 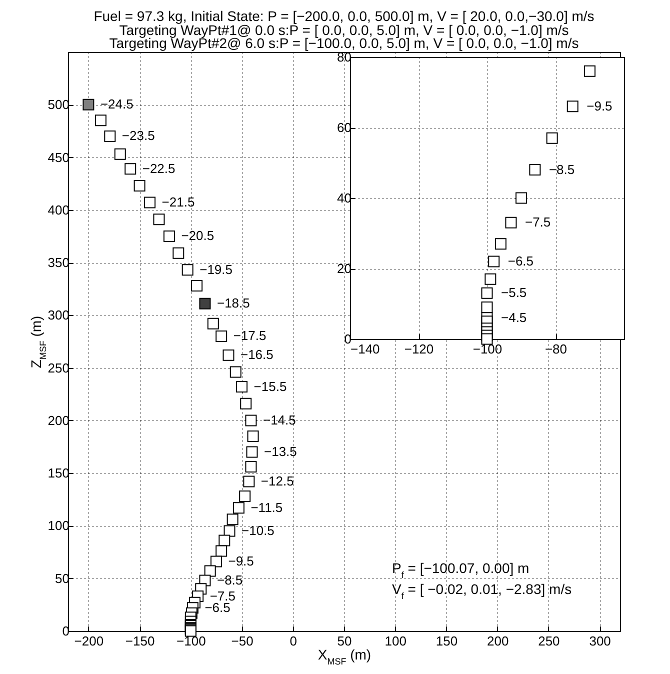 What do you see at coordinates (257, 354) in the screenshot?
I see `annotation: −16.5` at bounding box center [257, 354].